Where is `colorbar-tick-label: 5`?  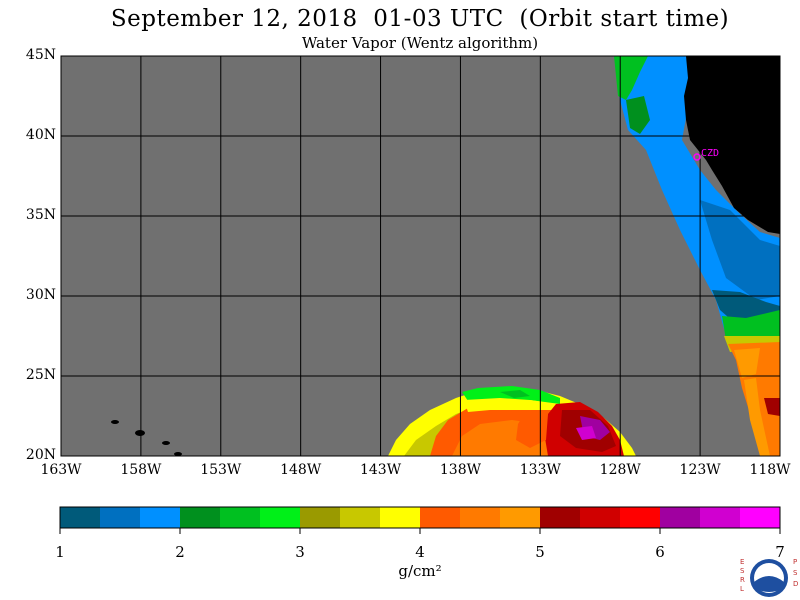 colorbar-tick-label: 5 is located at coordinates (540, 552).